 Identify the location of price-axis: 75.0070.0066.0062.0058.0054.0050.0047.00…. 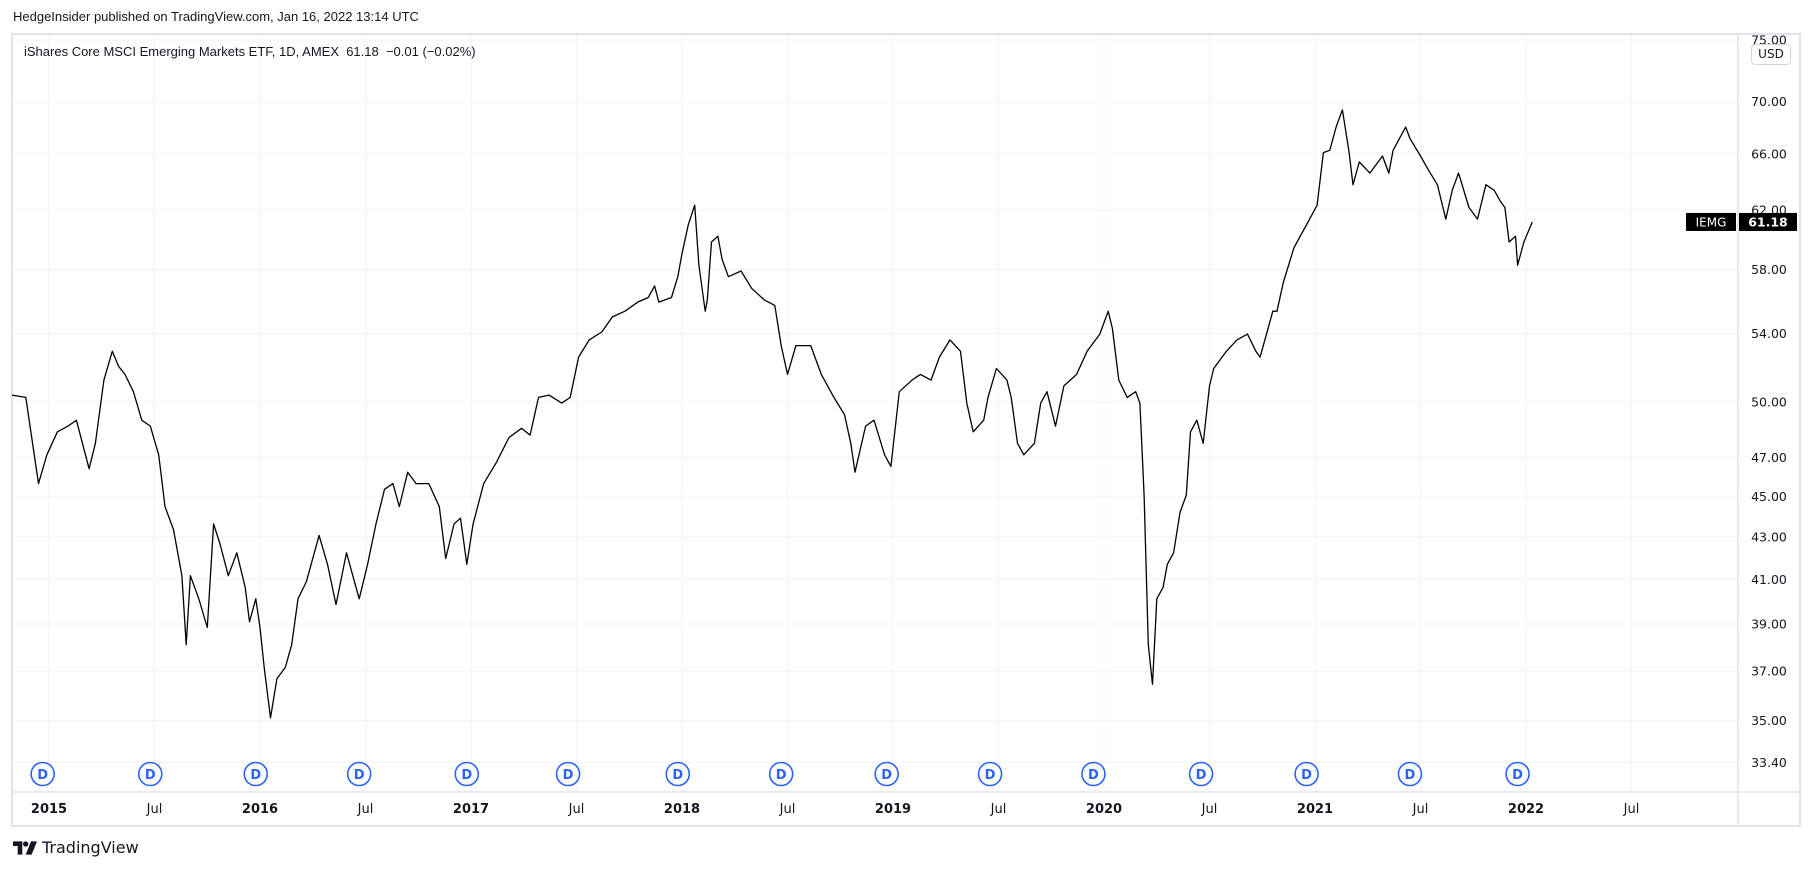
(1769, 401).